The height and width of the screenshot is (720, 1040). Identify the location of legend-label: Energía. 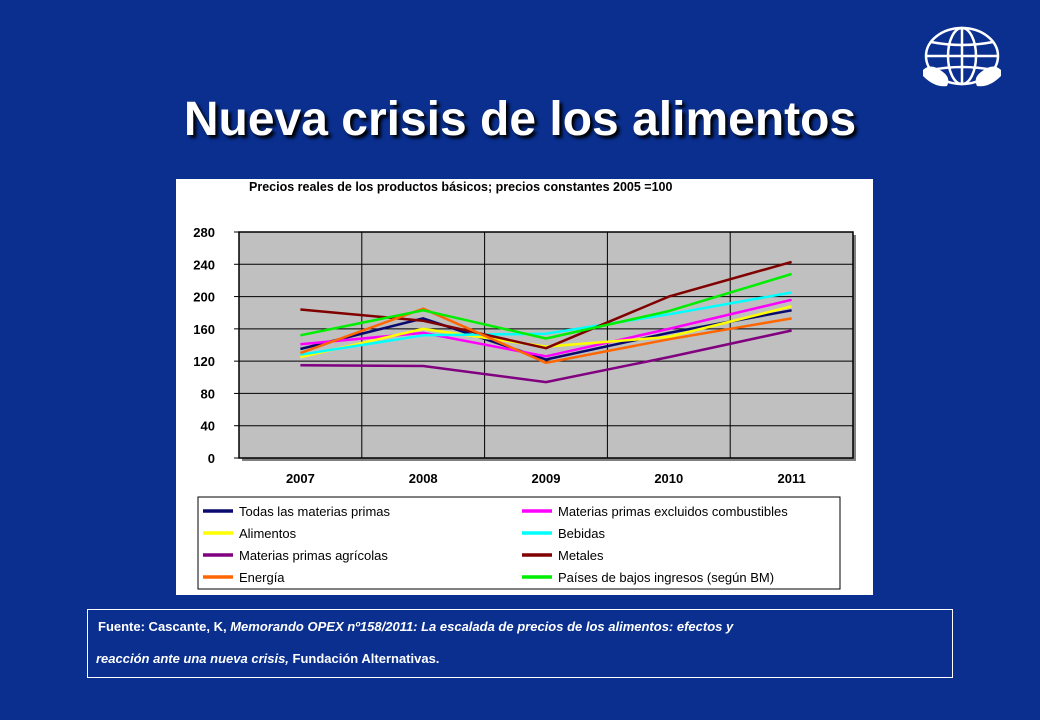
(262, 577).